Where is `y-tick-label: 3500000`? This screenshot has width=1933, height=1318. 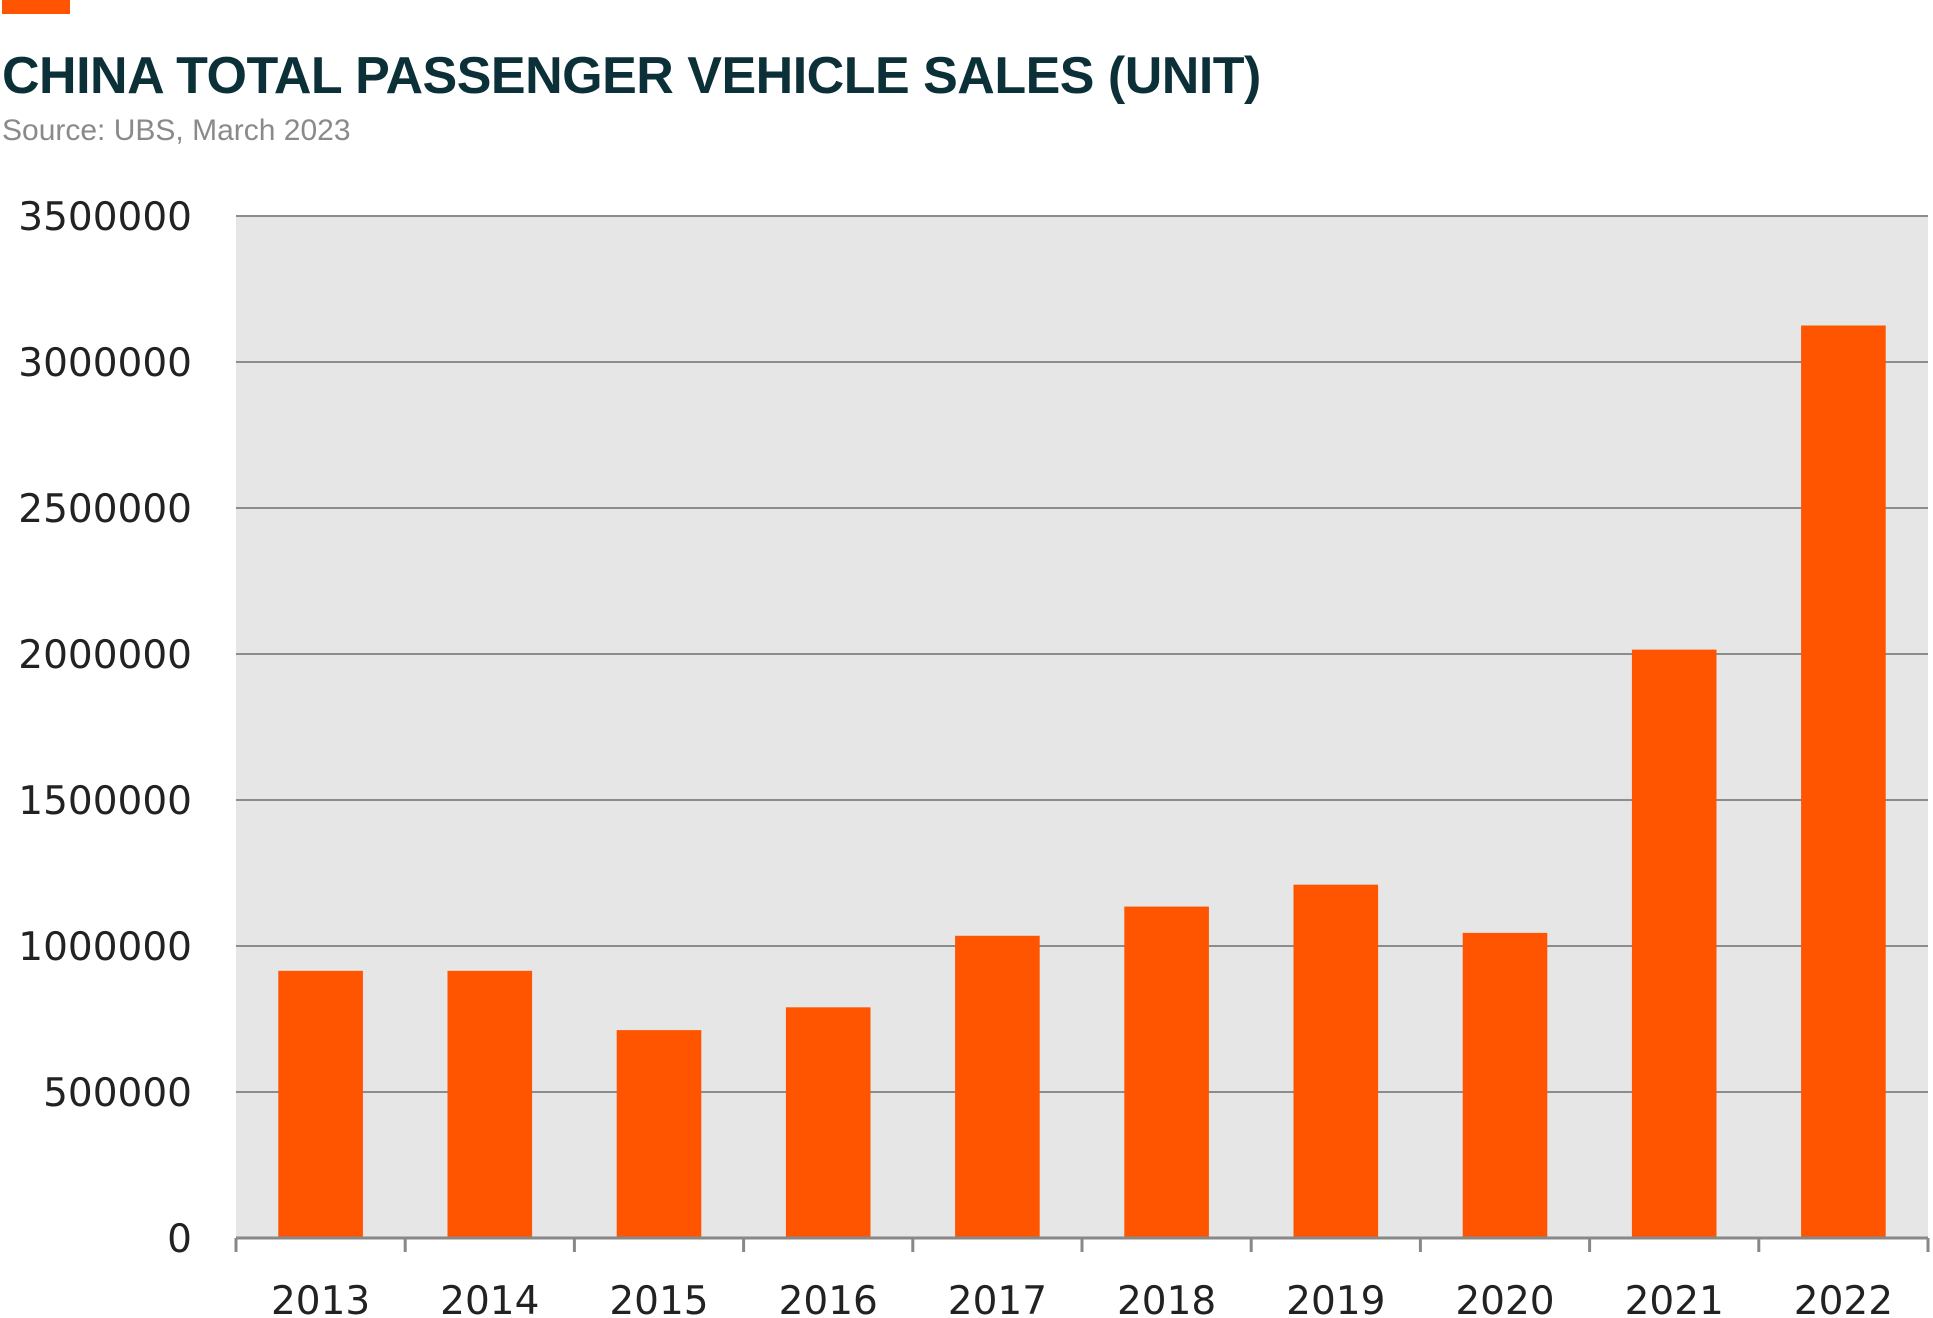
y-tick-label: 3500000 is located at coordinates (105, 217).